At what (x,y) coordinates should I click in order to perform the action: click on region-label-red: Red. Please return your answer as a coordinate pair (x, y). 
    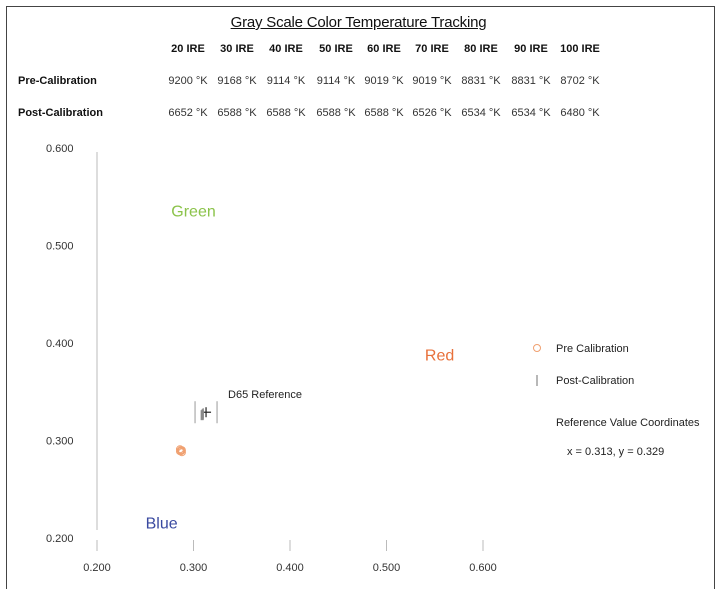
    Looking at the image, I should click on (439, 356).